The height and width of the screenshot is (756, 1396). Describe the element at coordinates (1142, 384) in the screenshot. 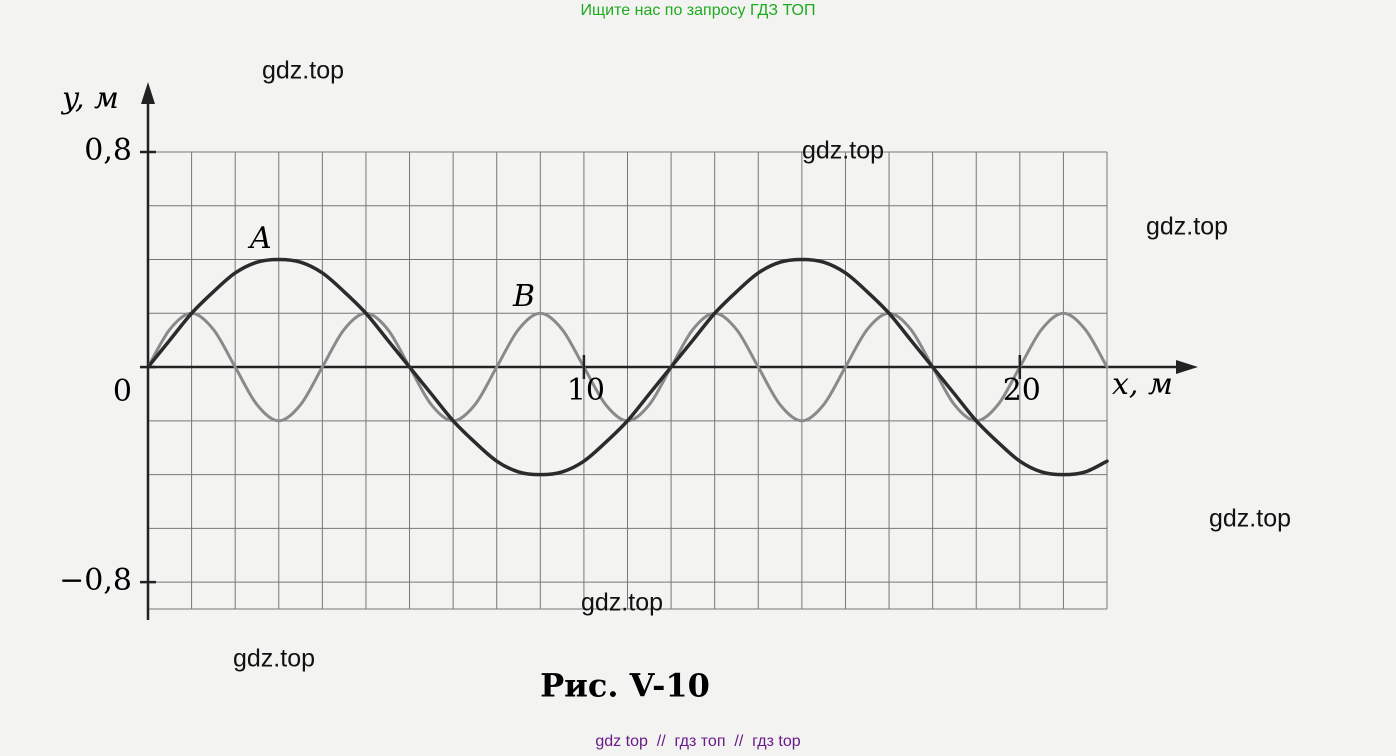

I see `x-axis-label: x, м` at that location.